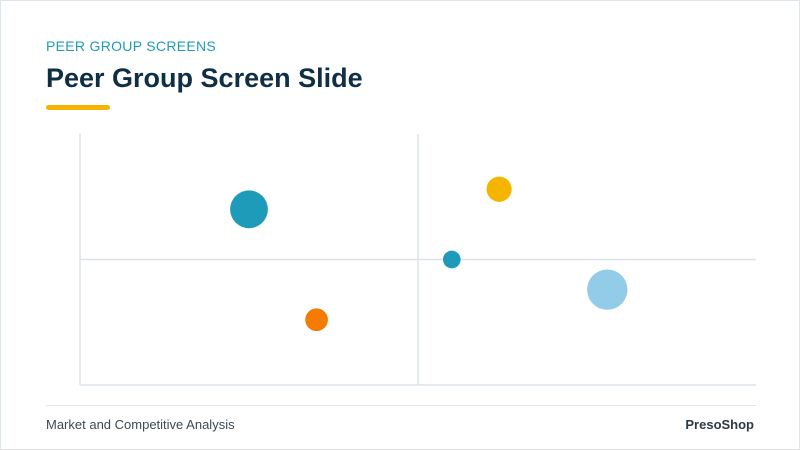  What do you see at coordinates (401, 405) in the screenshot?
I see `footer-divider` at bounding box center [401, 405].